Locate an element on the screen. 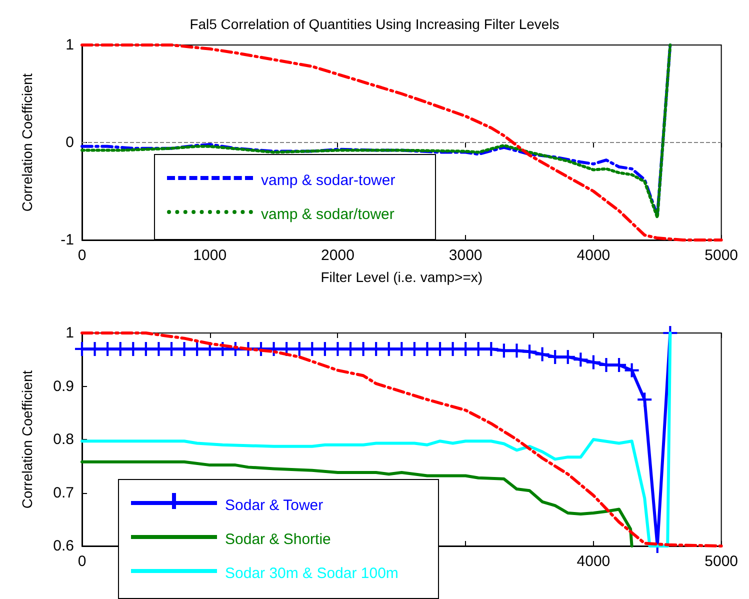 Image resolution: width=749 pixels, height=599 pixels. series-label: vamp & sodar-tower is located at coordinates (328, 180).